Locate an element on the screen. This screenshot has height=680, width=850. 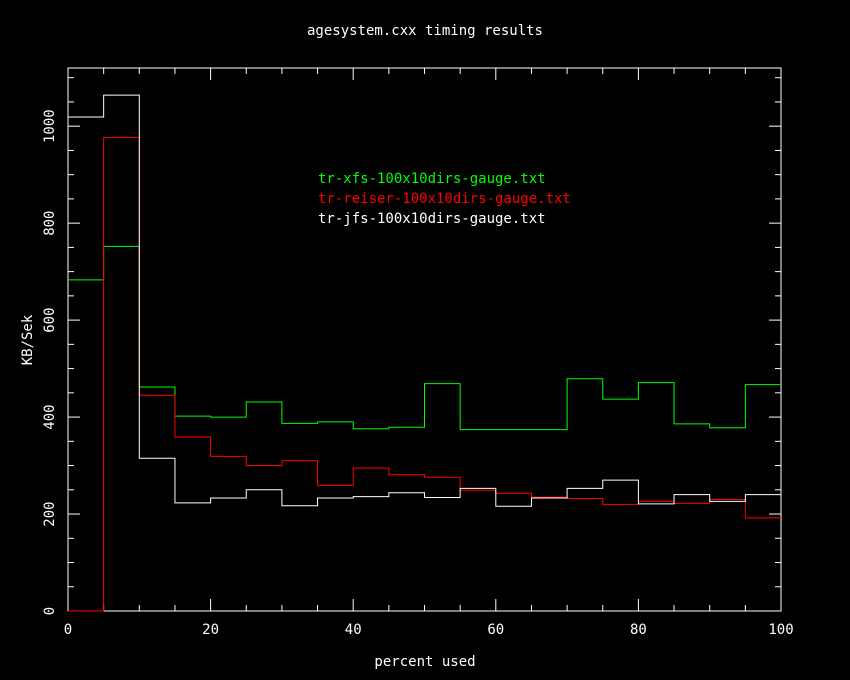
x-tick-label: 20 is located at coordinates (210, 630).